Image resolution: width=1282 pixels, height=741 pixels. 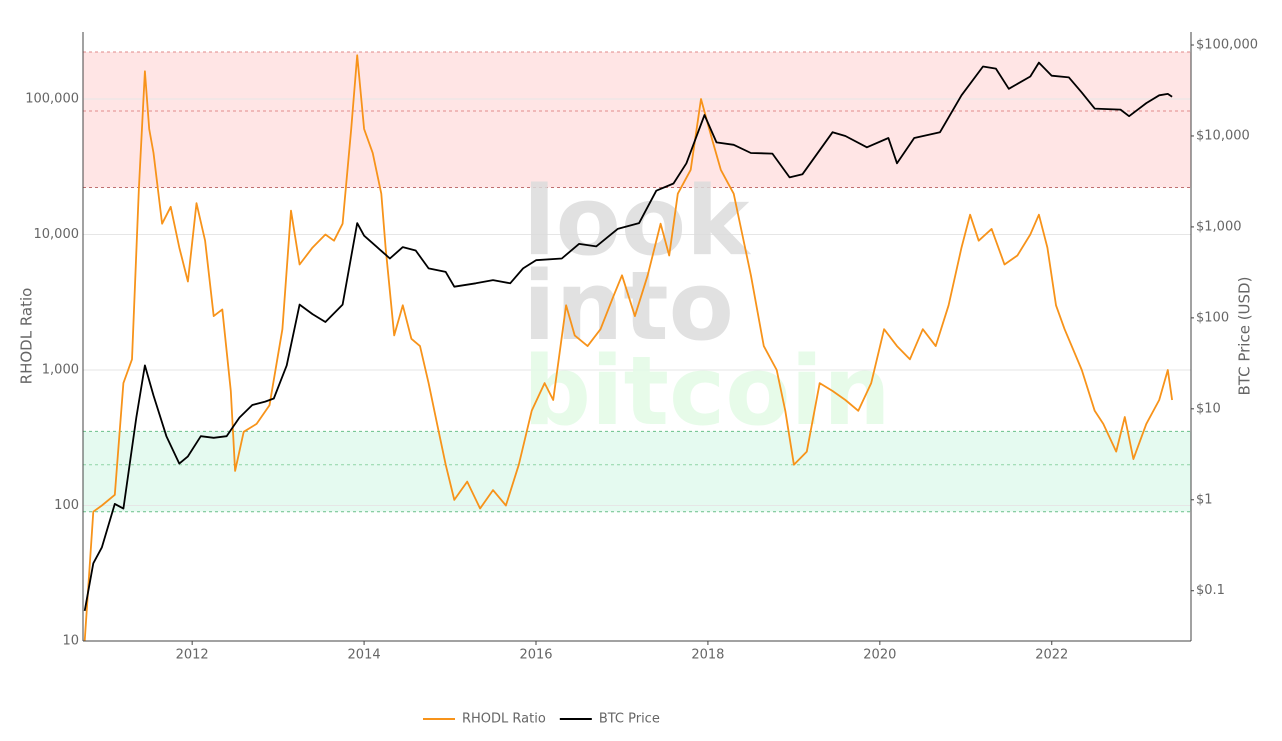 I want to click on y-tick-label: 100,000, so click(x=52, y=98).